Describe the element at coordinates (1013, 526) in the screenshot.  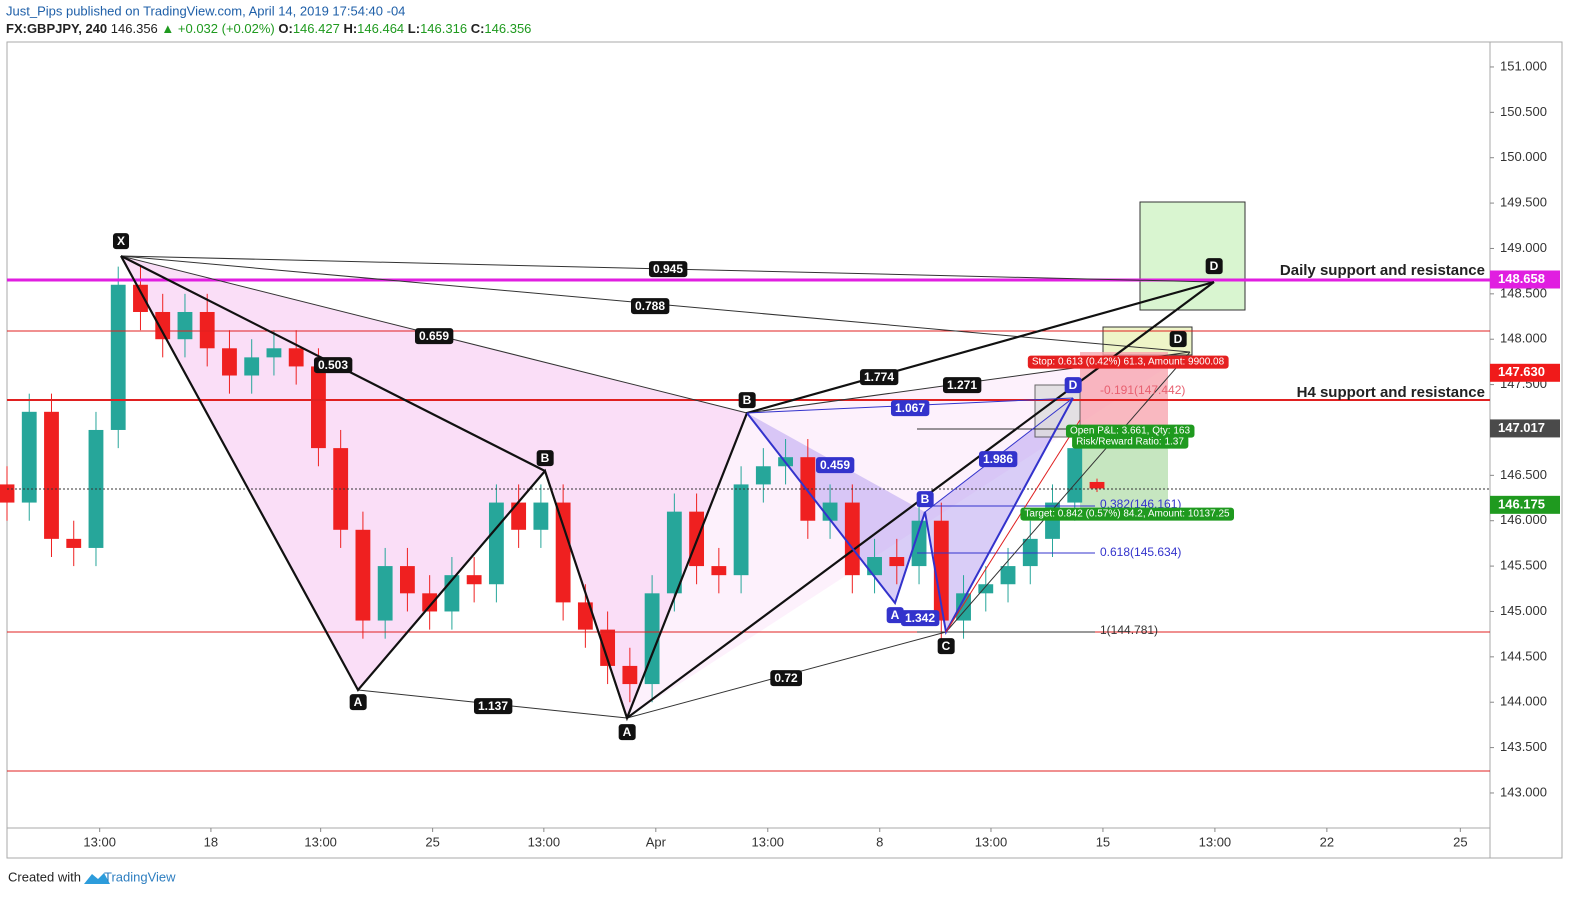
I see `position-line` at that location.